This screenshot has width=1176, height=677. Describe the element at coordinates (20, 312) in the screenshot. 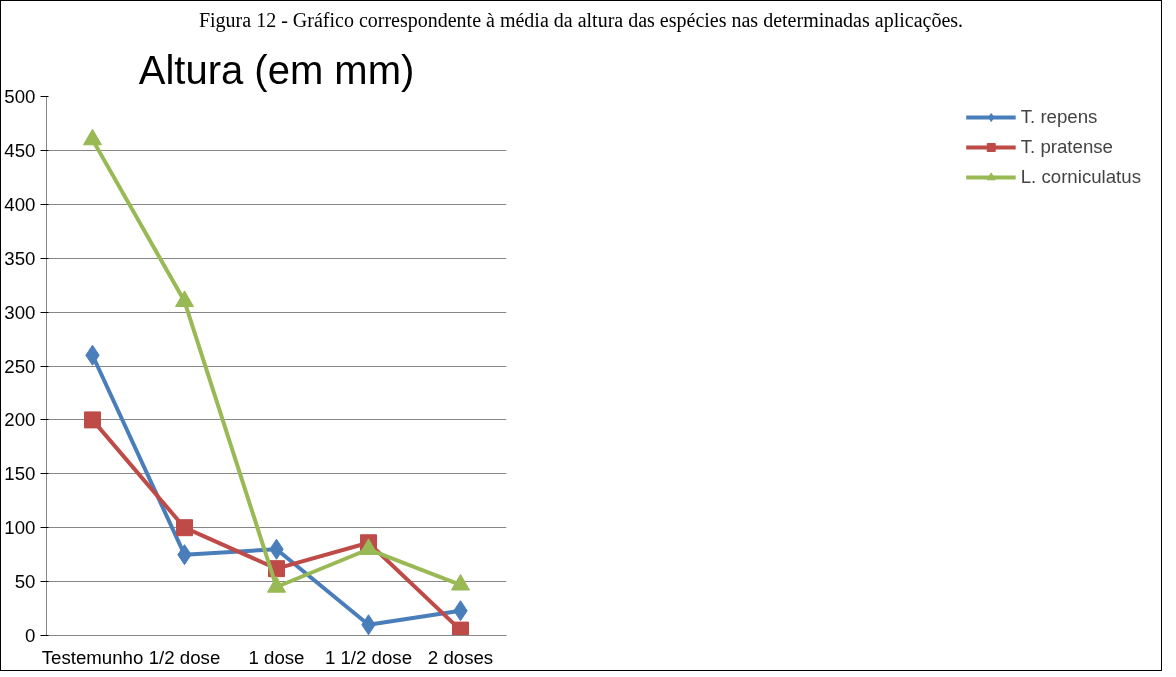

I see `y-tick-label: 300` at that location.